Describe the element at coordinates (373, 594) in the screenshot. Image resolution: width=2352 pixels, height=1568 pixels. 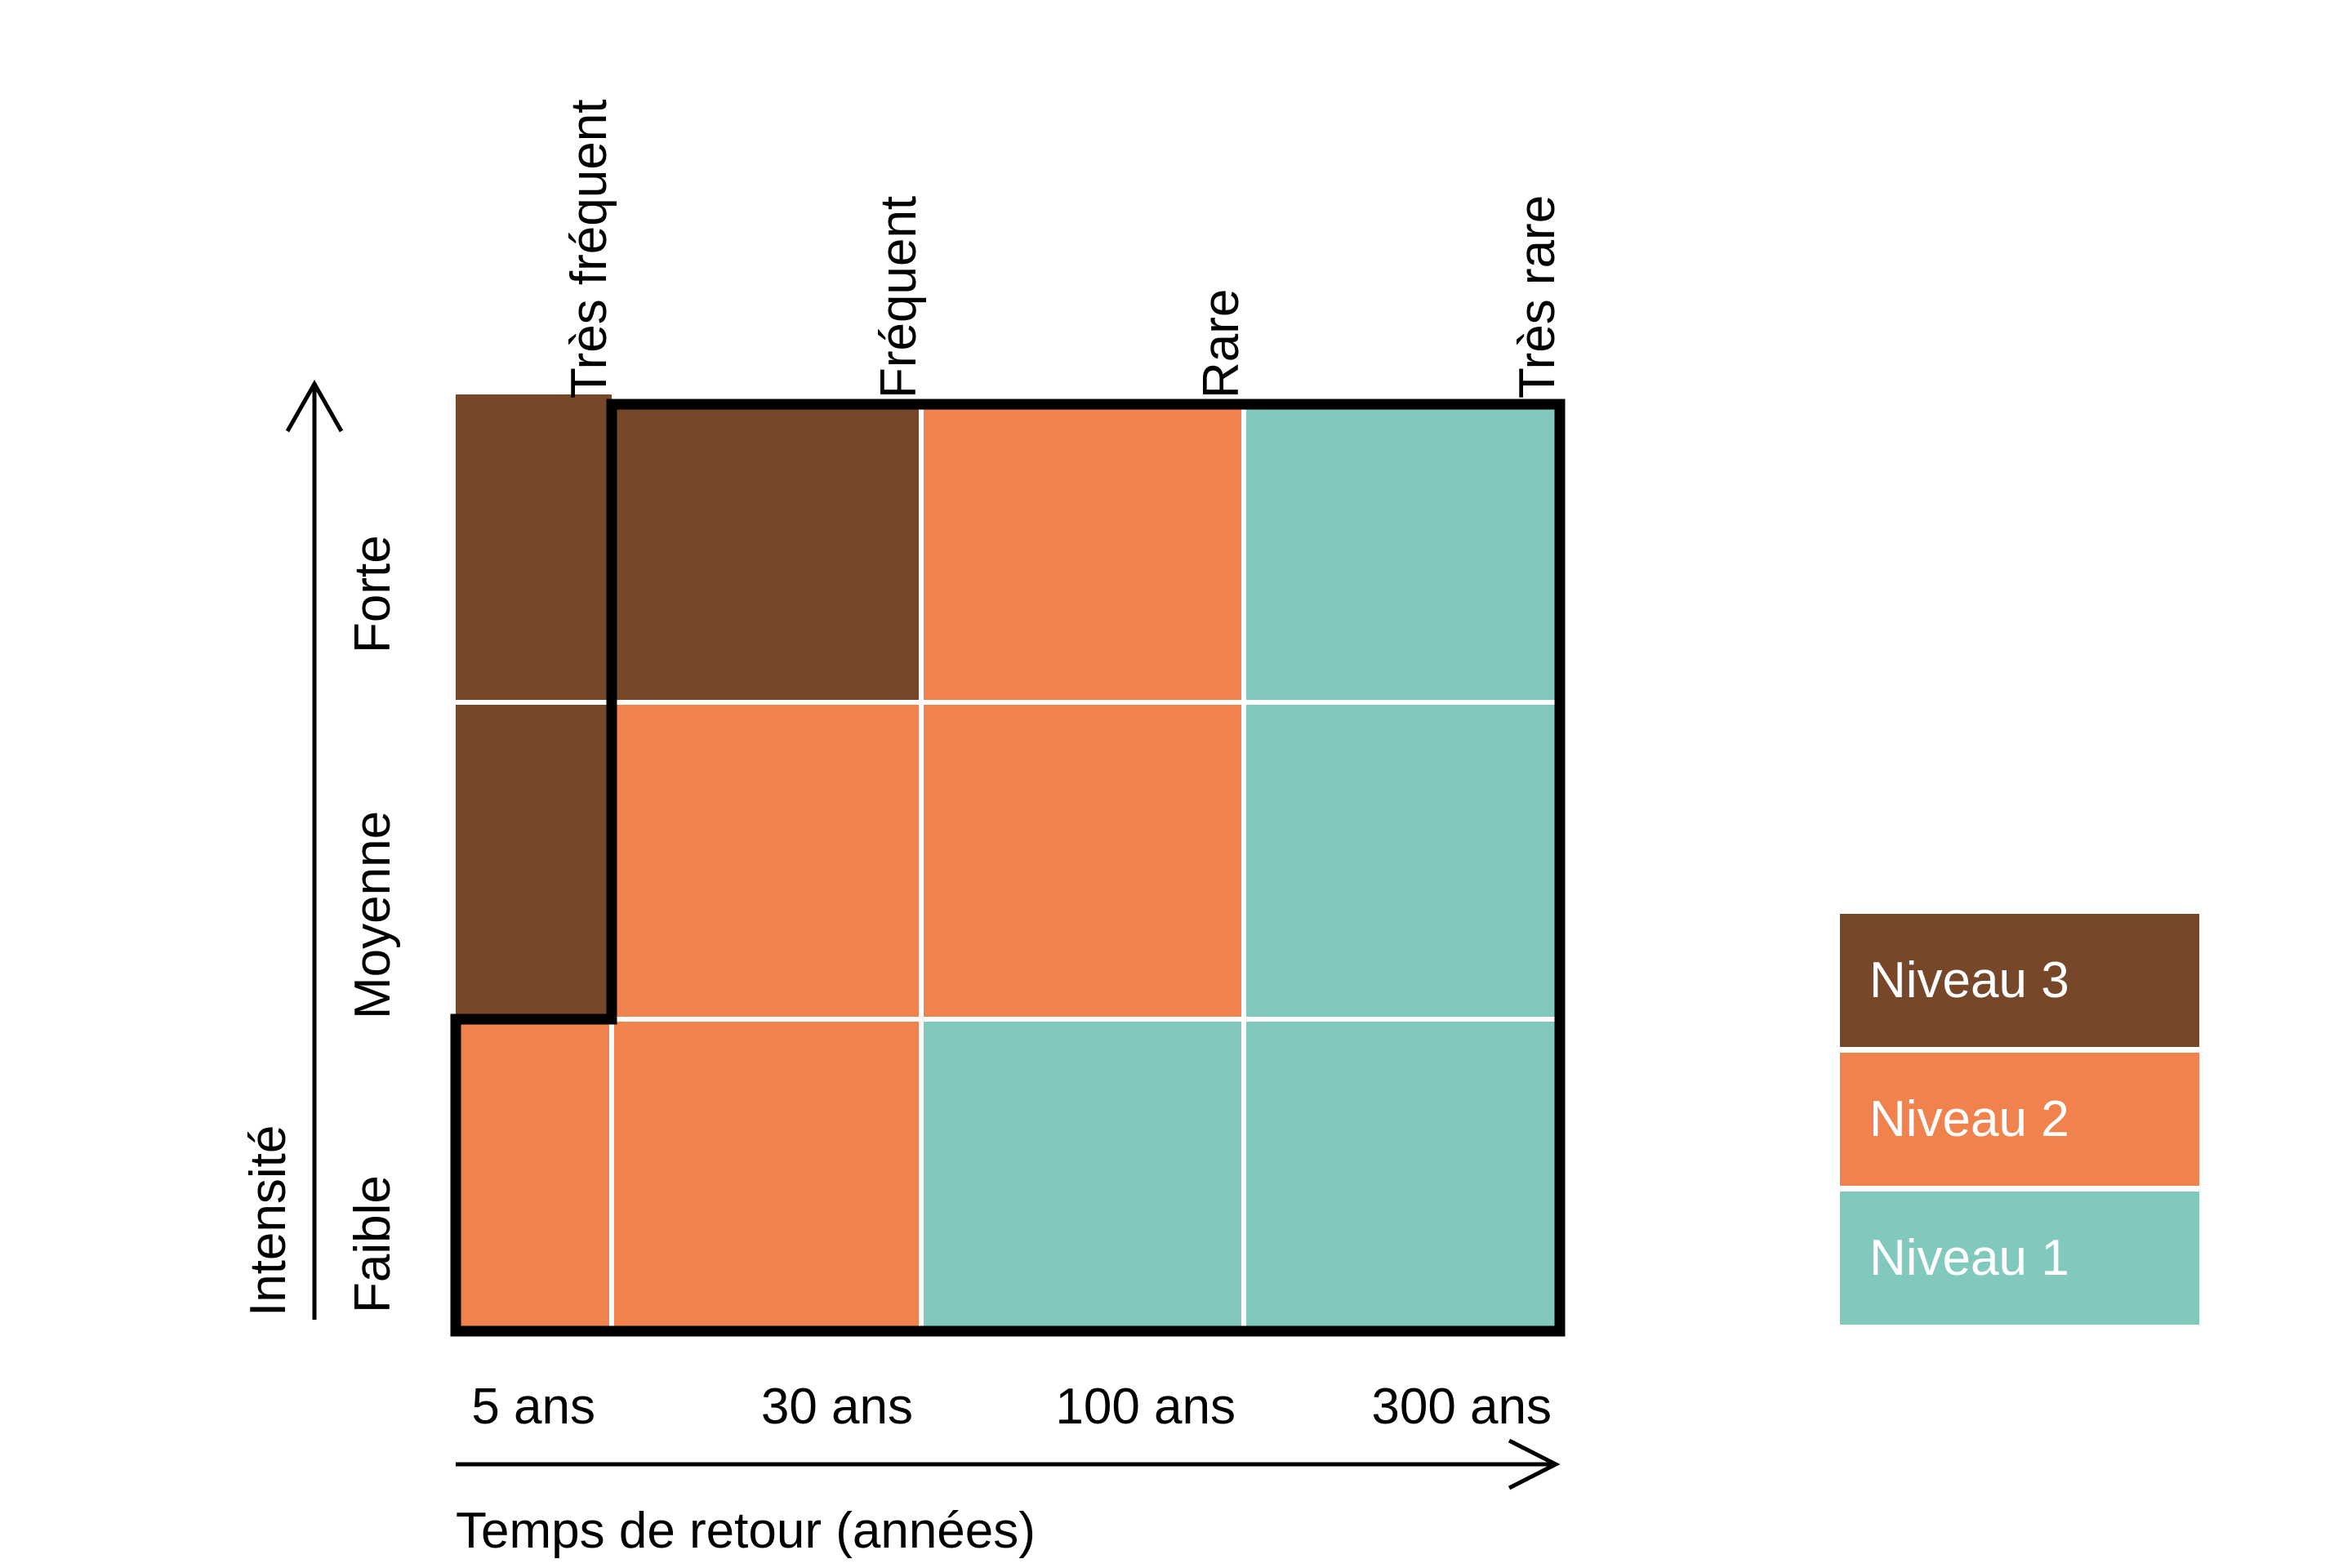
I see `y-row-label-forte: Forte` at that location.